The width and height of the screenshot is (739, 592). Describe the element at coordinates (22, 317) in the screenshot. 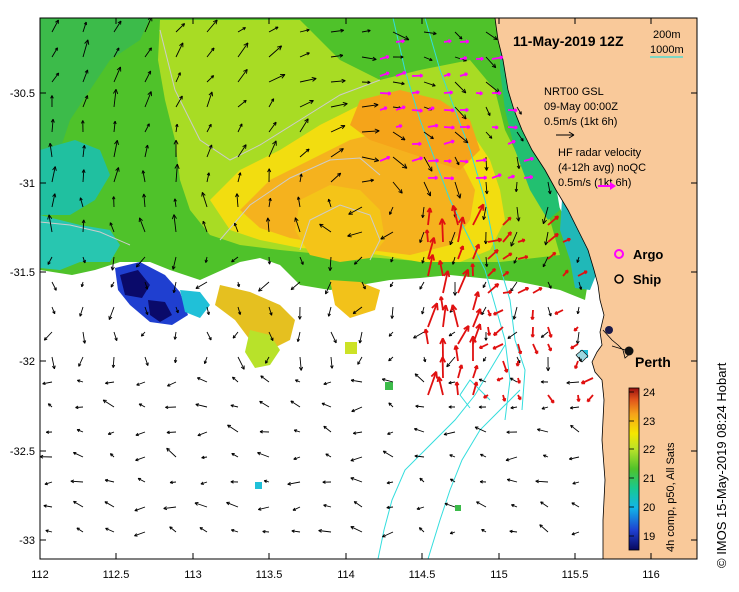

I see `y-axis-labels: -30.5 -31 -31.5 -32 -32.5 -33` at that location.